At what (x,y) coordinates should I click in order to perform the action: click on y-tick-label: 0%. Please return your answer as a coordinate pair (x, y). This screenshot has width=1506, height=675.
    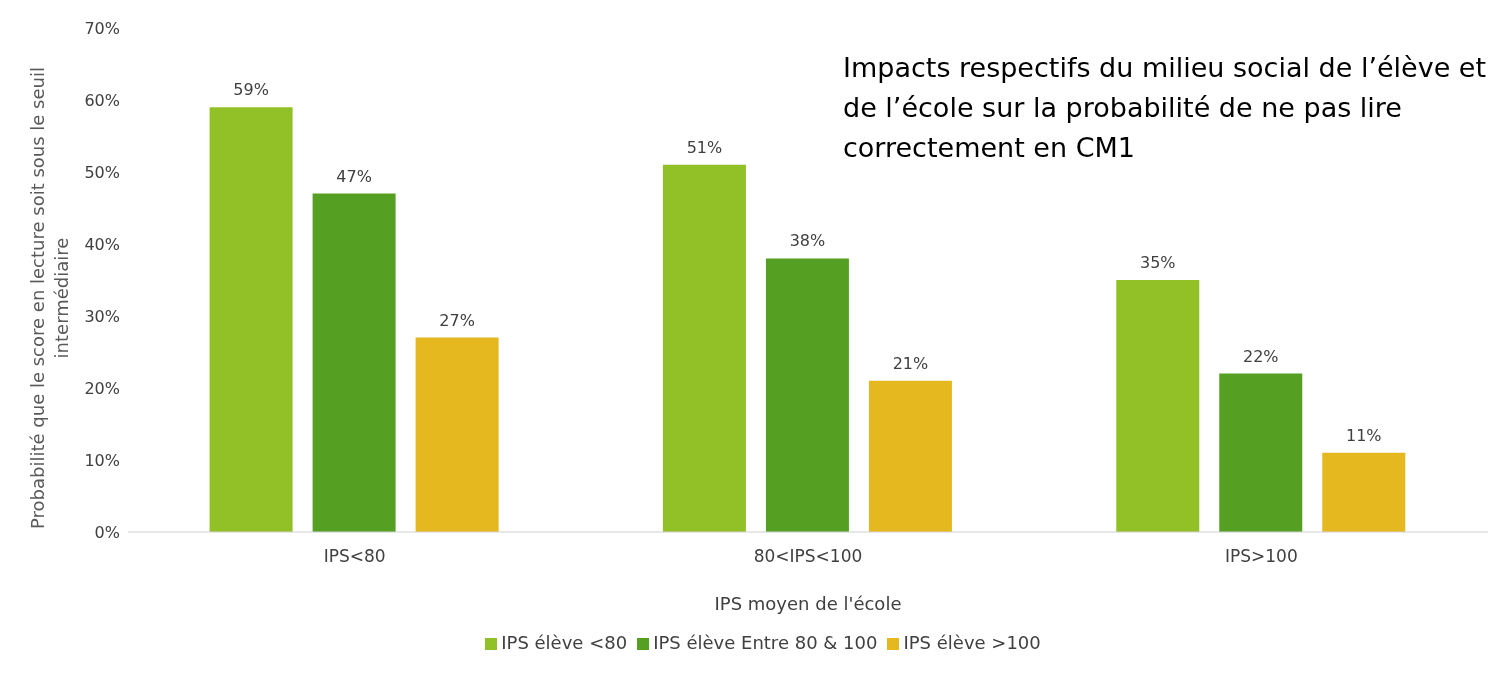
    Looking at the image, I should click on (107, 532).